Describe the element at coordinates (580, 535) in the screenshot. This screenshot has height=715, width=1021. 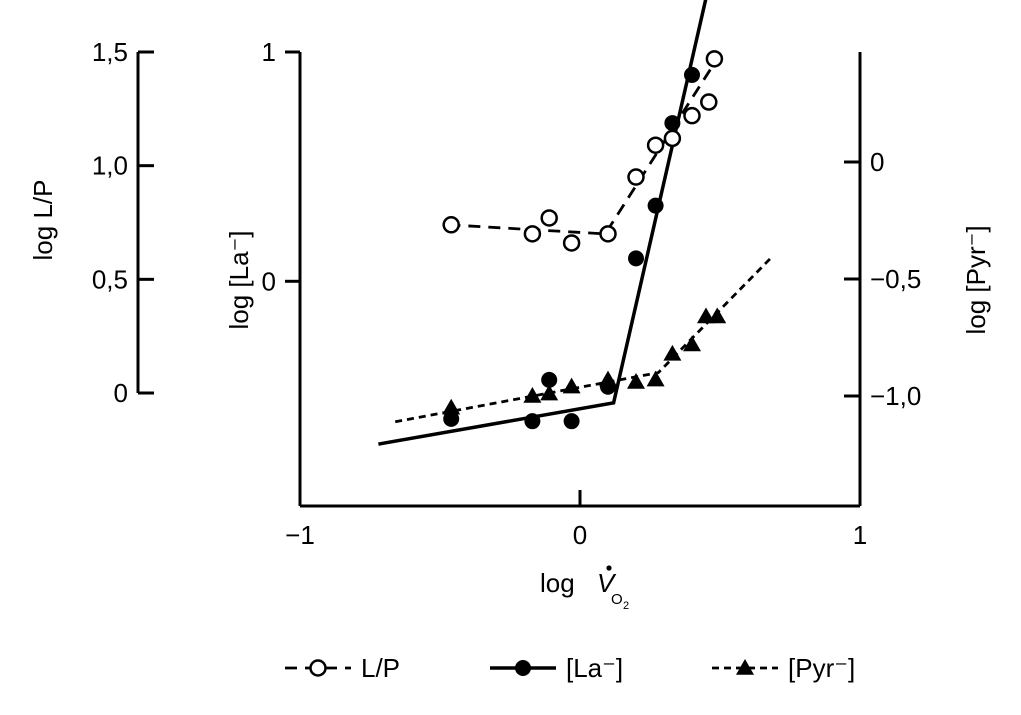
I see `x-axis-tick-label: 0` at that location.